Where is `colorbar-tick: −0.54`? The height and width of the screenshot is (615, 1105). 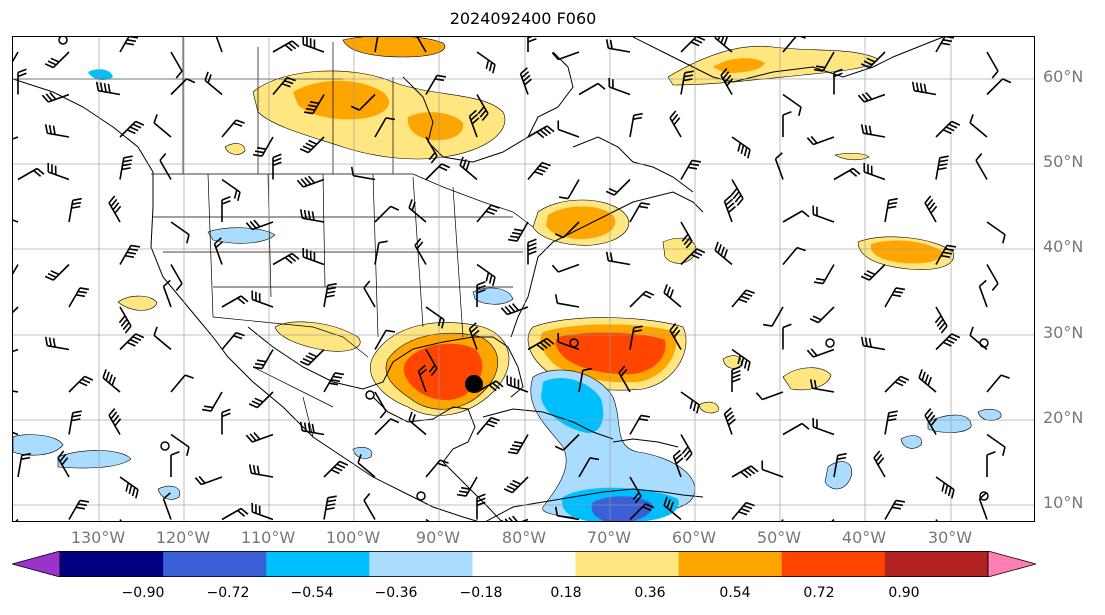 colorbar-tick: −0.54 is located at coordinates (312, 593).